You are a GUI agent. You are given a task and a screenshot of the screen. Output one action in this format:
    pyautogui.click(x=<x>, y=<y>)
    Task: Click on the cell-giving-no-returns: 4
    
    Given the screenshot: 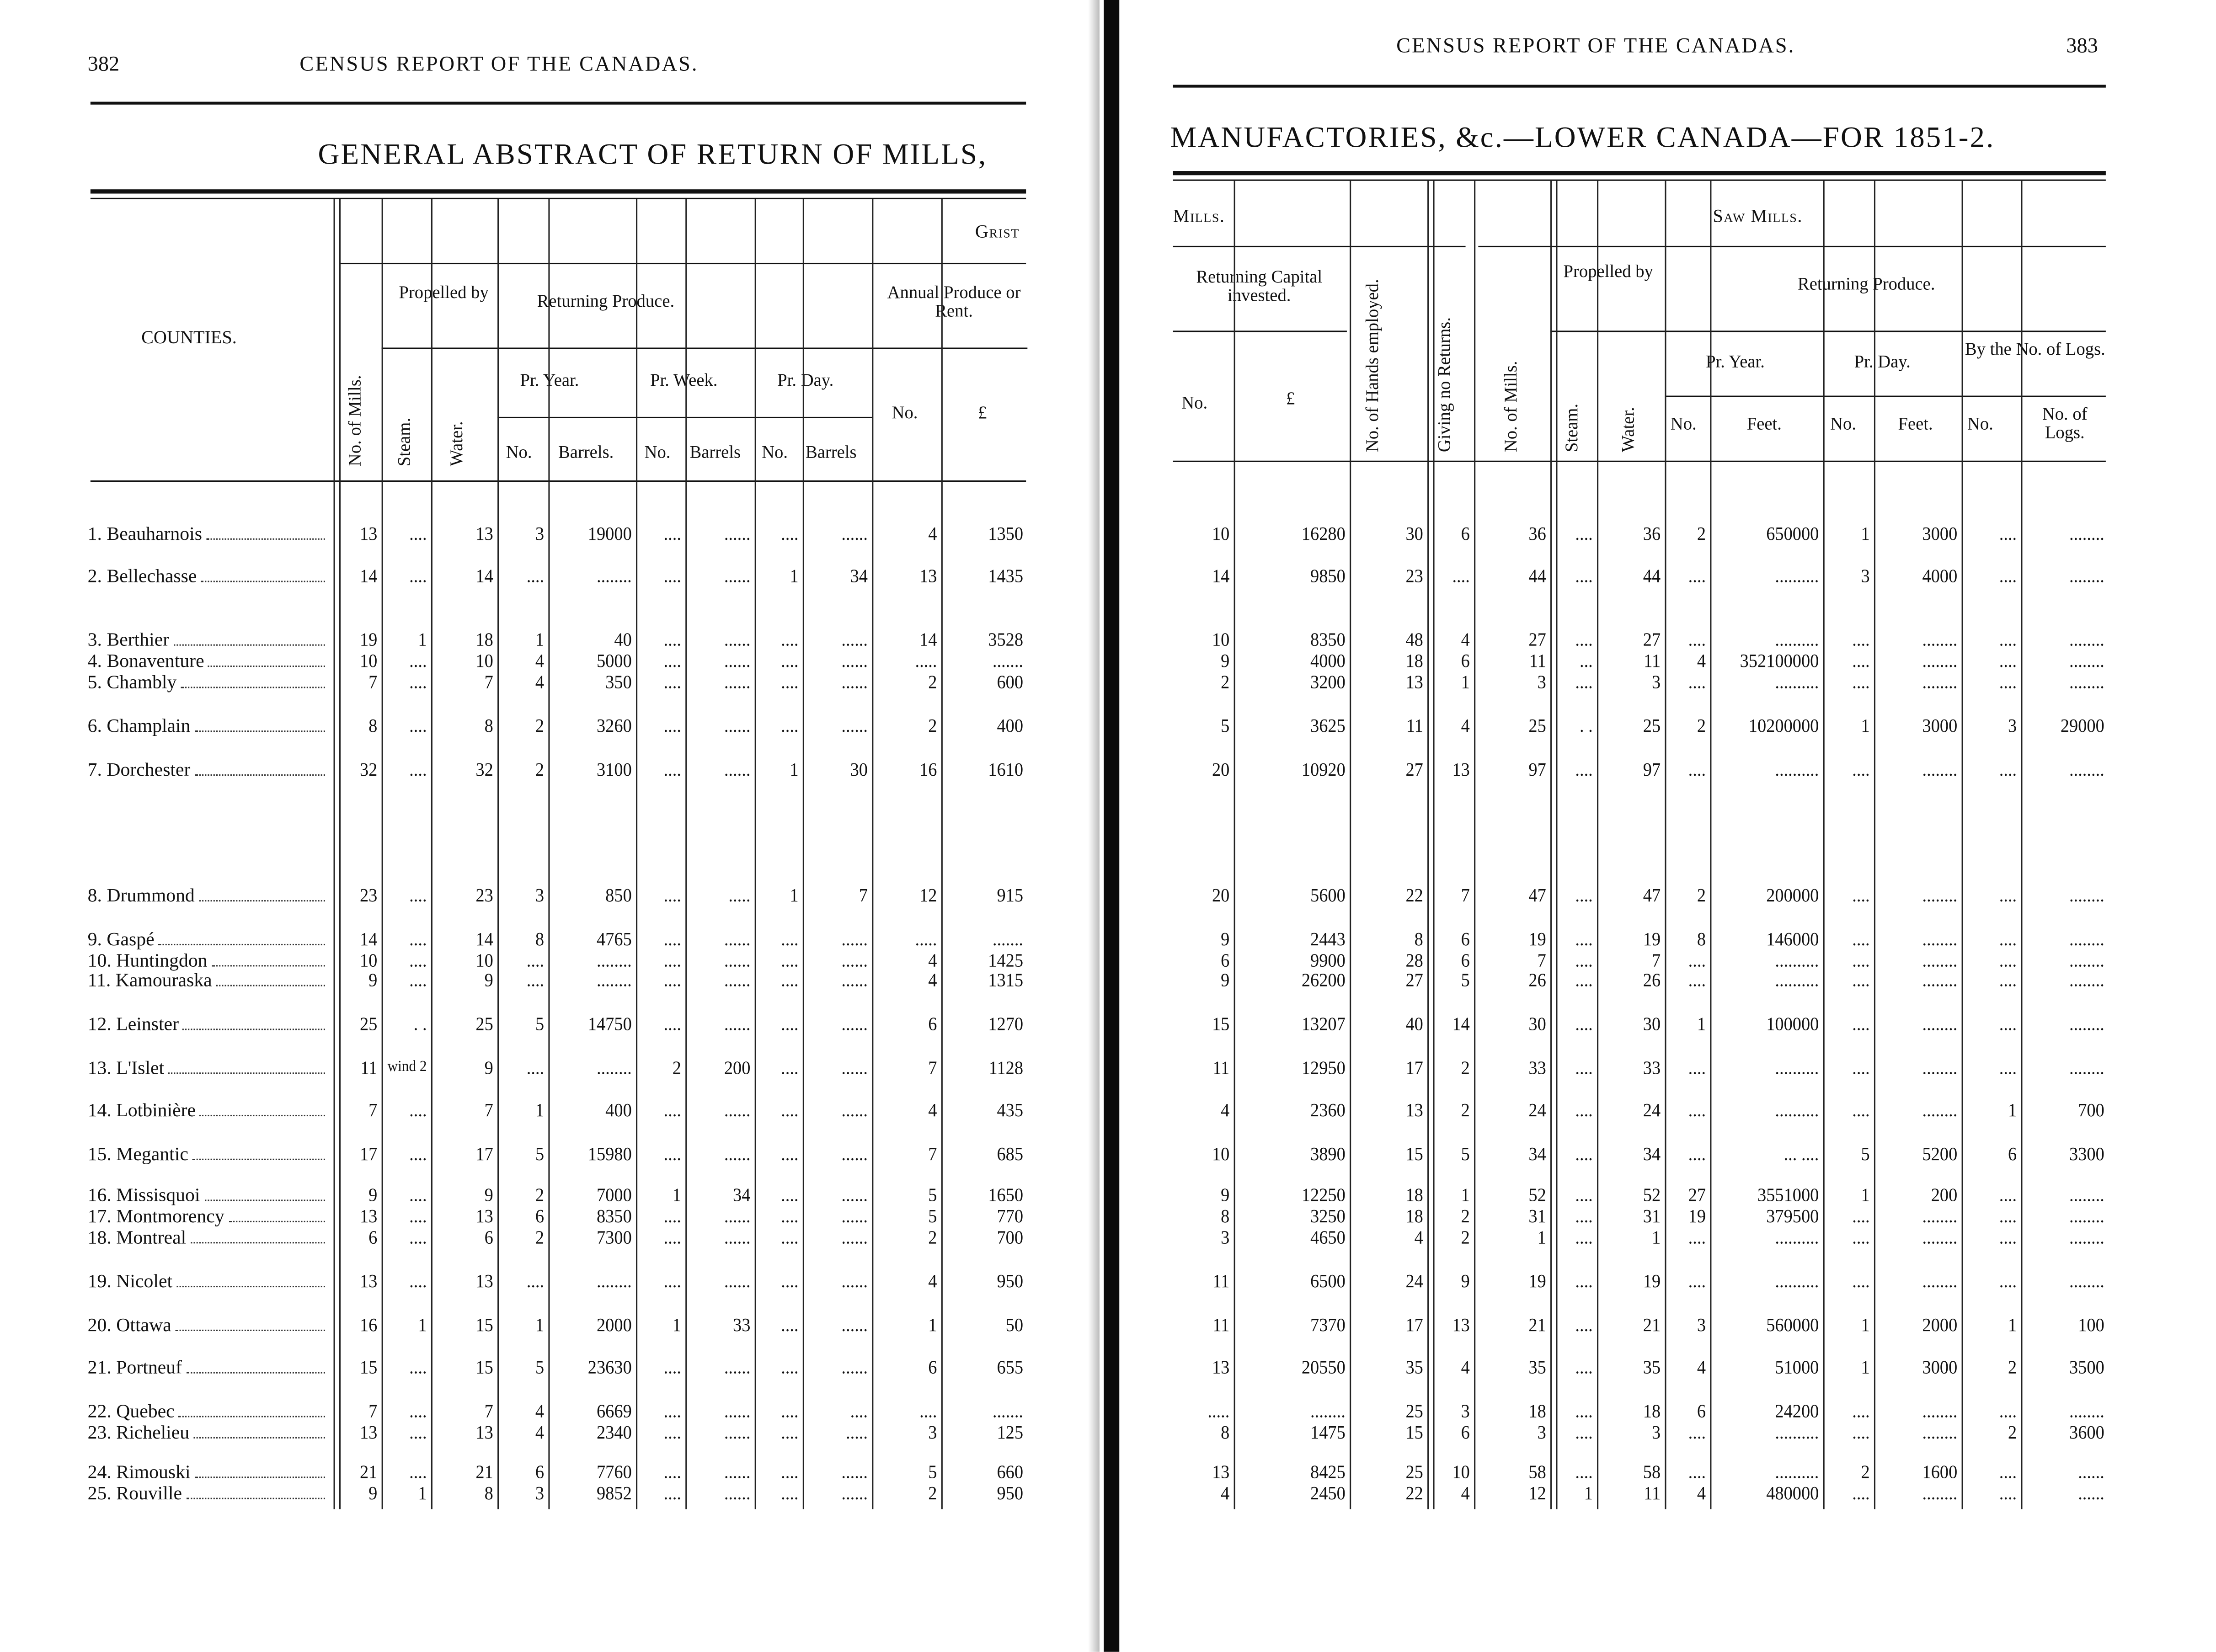 What is the action you would take?
    pyautogui.click(x=1465, y=640)
    